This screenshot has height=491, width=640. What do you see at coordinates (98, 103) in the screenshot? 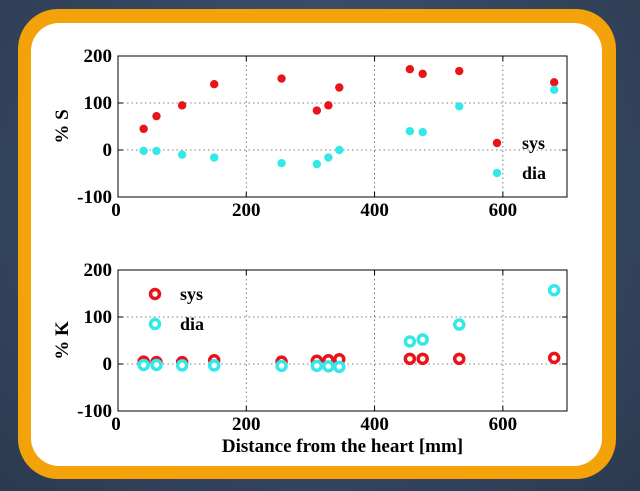
I see `plot-1-ytick-label: 100` at bounding box center [98, 103].